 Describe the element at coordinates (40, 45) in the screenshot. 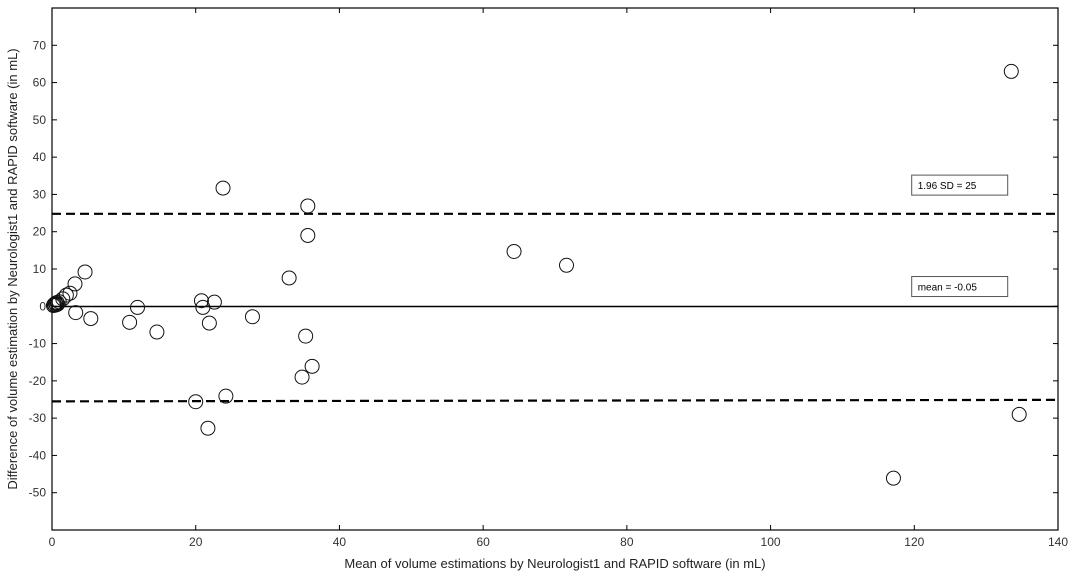

I see `y-tick-label: 70` at that location.